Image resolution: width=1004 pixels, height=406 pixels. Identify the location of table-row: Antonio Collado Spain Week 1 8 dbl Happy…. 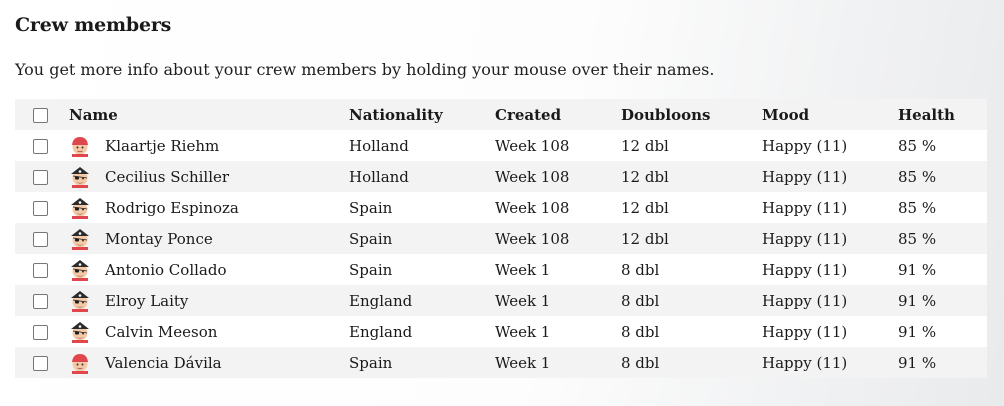
(501, 269).